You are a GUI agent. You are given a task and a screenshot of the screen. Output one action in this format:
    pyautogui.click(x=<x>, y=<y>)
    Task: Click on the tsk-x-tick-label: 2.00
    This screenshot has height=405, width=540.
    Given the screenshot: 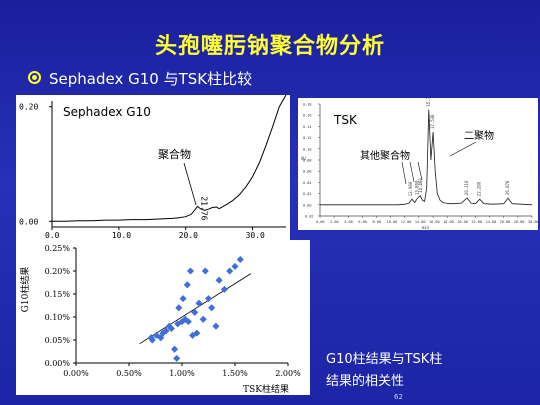 What is the action you would take?
    pyautogui.click(x=334, y=222)
    